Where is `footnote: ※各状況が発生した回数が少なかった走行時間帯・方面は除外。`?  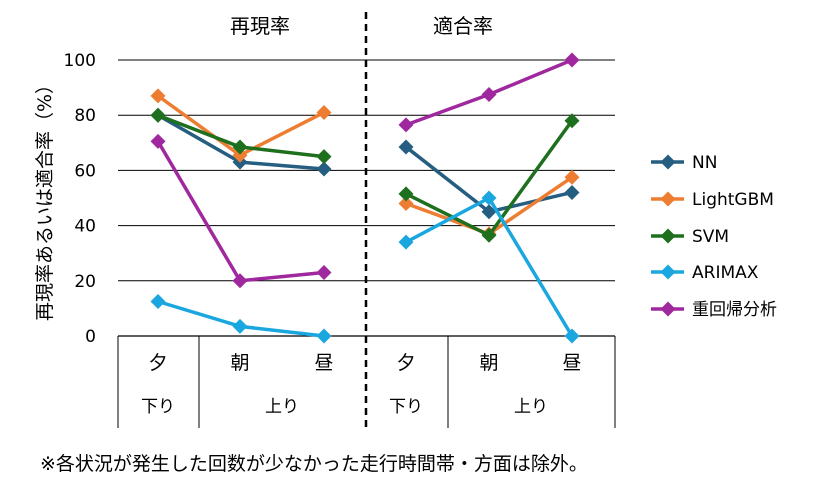
footnote: ※各状況が発生した回数が少なかった走行時間帯・方面は除外。 is located at coordinates (314, 464).